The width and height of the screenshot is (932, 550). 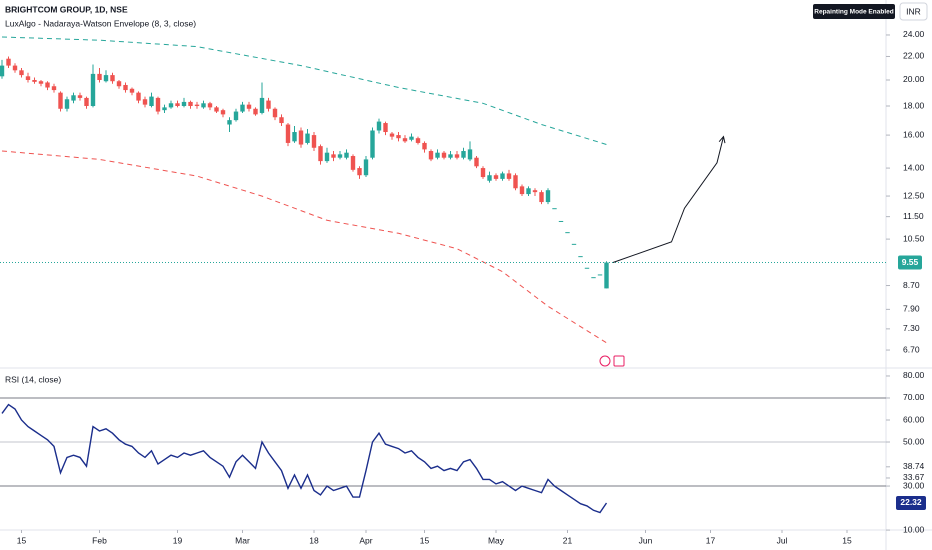 What do you see at coordinates (619, 361) in the screenshot?
I see `earnings-icon` at bounding box center [619, 361].